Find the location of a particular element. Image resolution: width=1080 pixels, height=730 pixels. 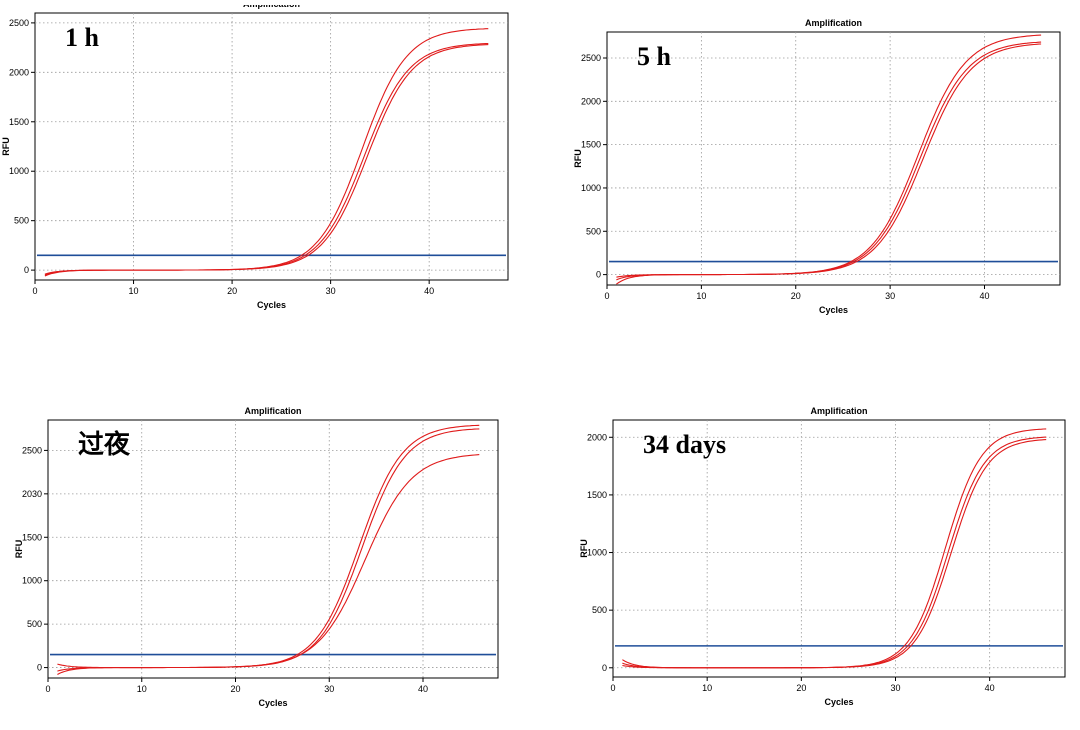

plot-frame is located at coordinates (833, 158).